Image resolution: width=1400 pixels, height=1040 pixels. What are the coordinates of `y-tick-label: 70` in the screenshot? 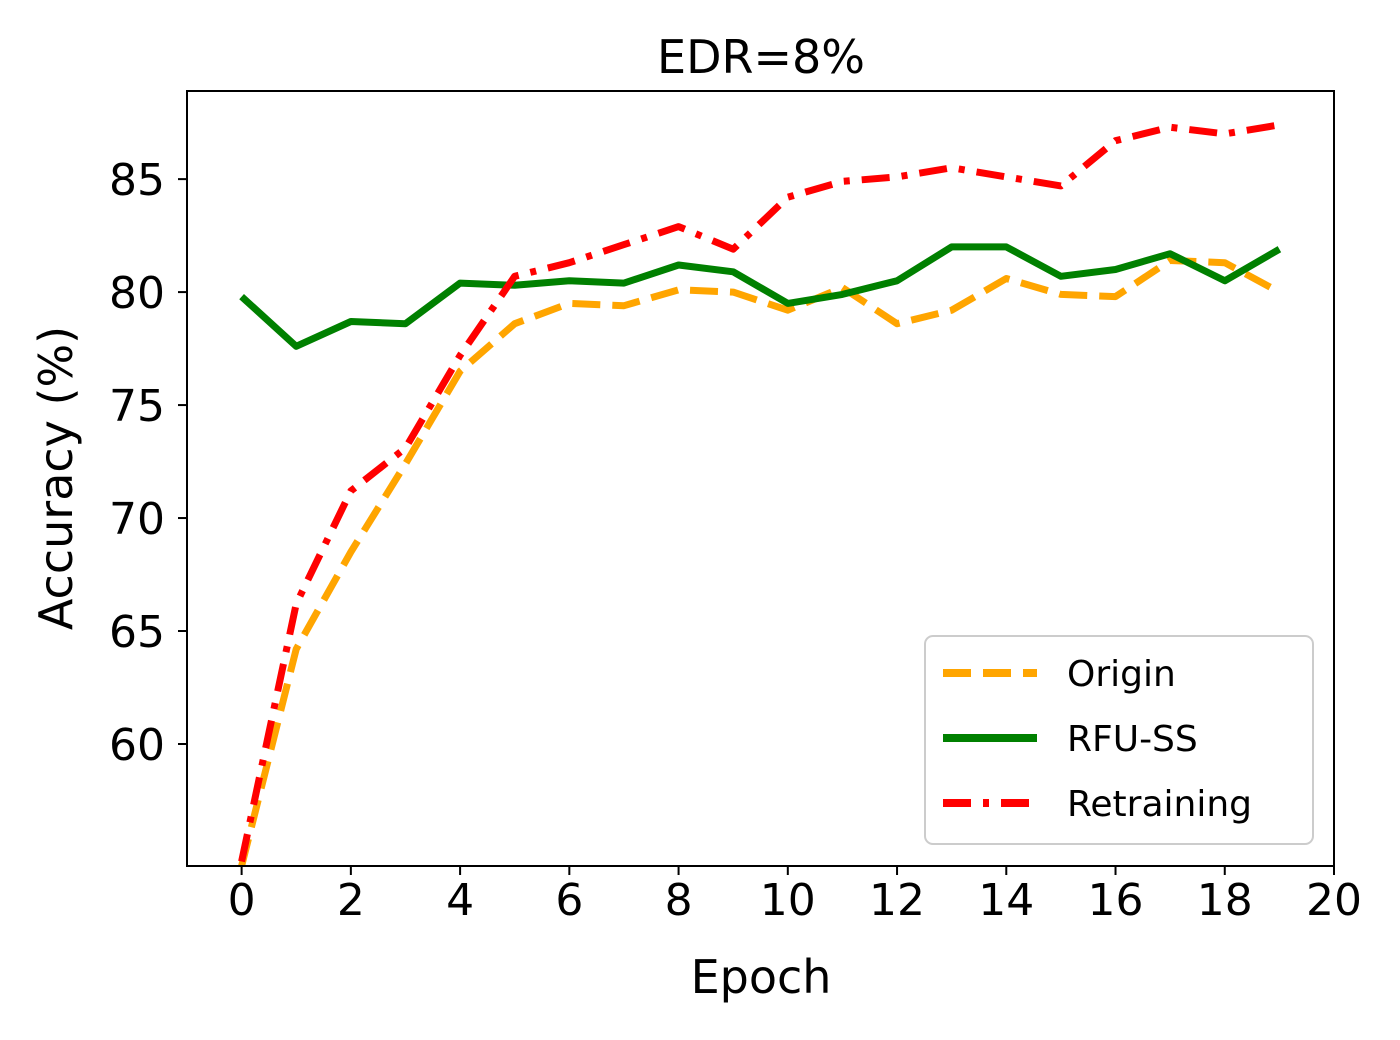 It's located at (137, 519).